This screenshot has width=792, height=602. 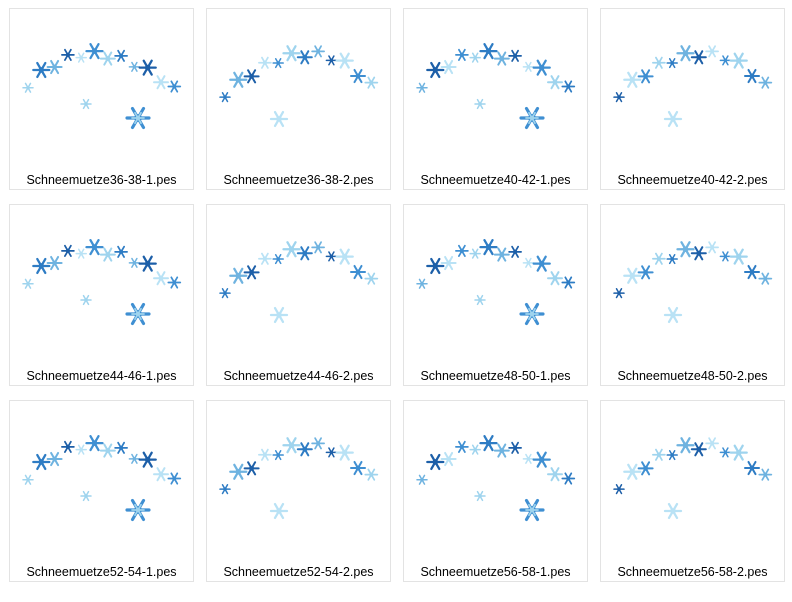 I want to click on file-tile: Schneemuetze56-58-2.pes, so click(x=692, y=491).